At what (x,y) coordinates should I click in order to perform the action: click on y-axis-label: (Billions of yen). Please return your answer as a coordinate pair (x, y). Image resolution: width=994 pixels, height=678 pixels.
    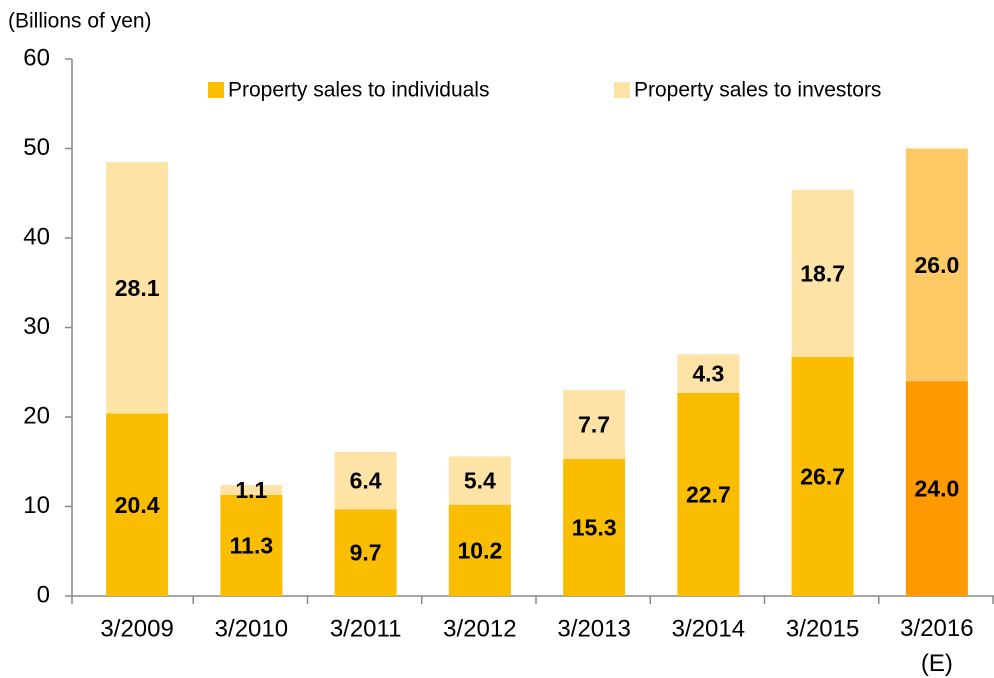
    Looking at the image, I should click on (80, 21).